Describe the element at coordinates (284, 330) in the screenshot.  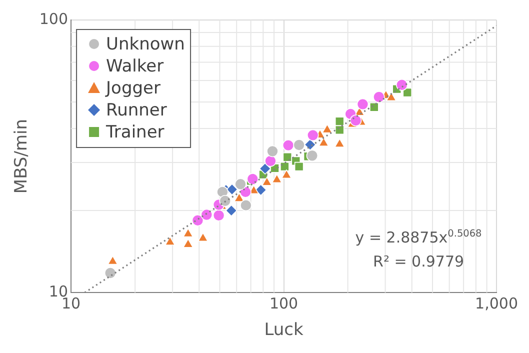
I see `x-axis-title: Luck` at that location.